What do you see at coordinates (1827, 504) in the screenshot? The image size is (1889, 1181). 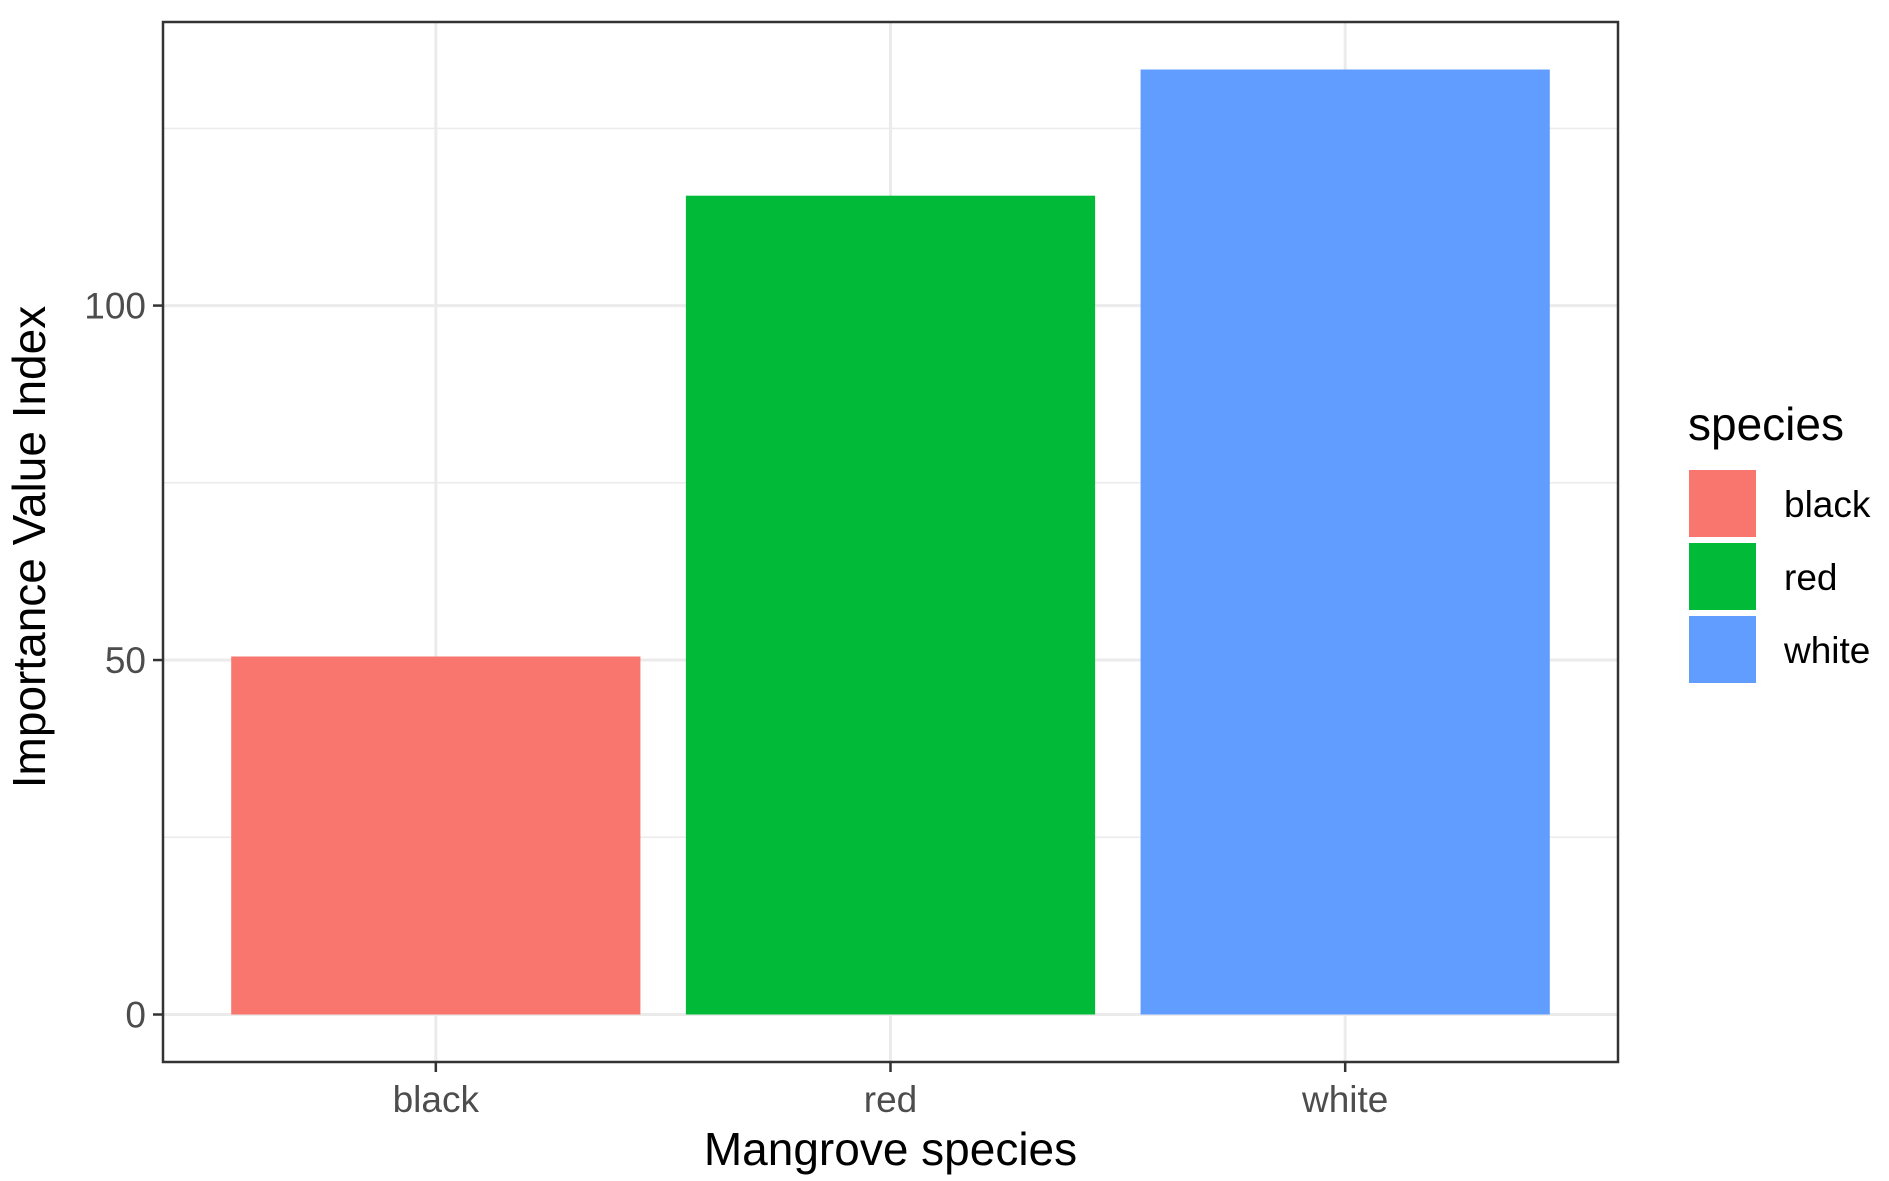 I see `legend-label: black` at bounding box center [1827, 504].